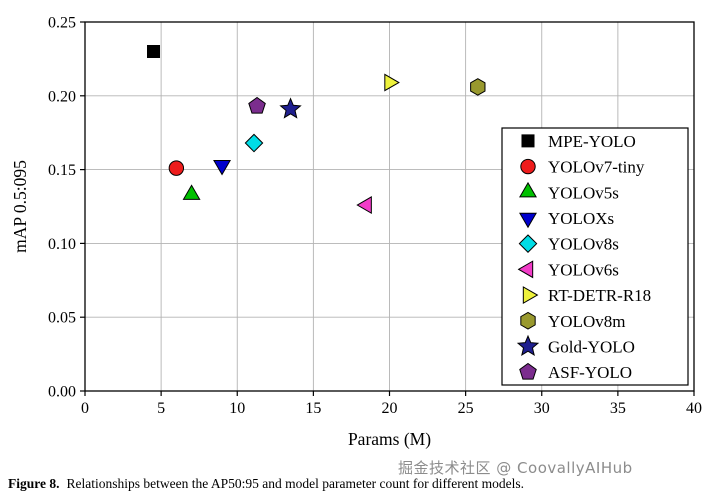 The width and height of the screenshot is (720, 501). What do you see at coordinates (478, 87) in the screenshot?
I see `point-yolov8m` at bounding box center [478, 87].